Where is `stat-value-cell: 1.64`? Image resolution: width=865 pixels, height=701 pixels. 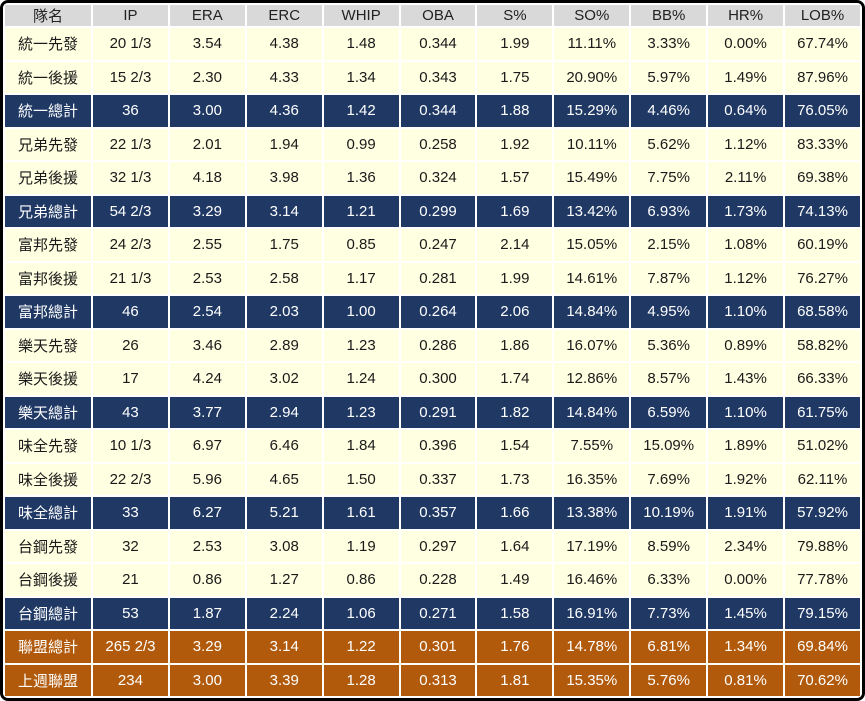 stat-value-cell: 1.64 is located at coordinates (515, 546).